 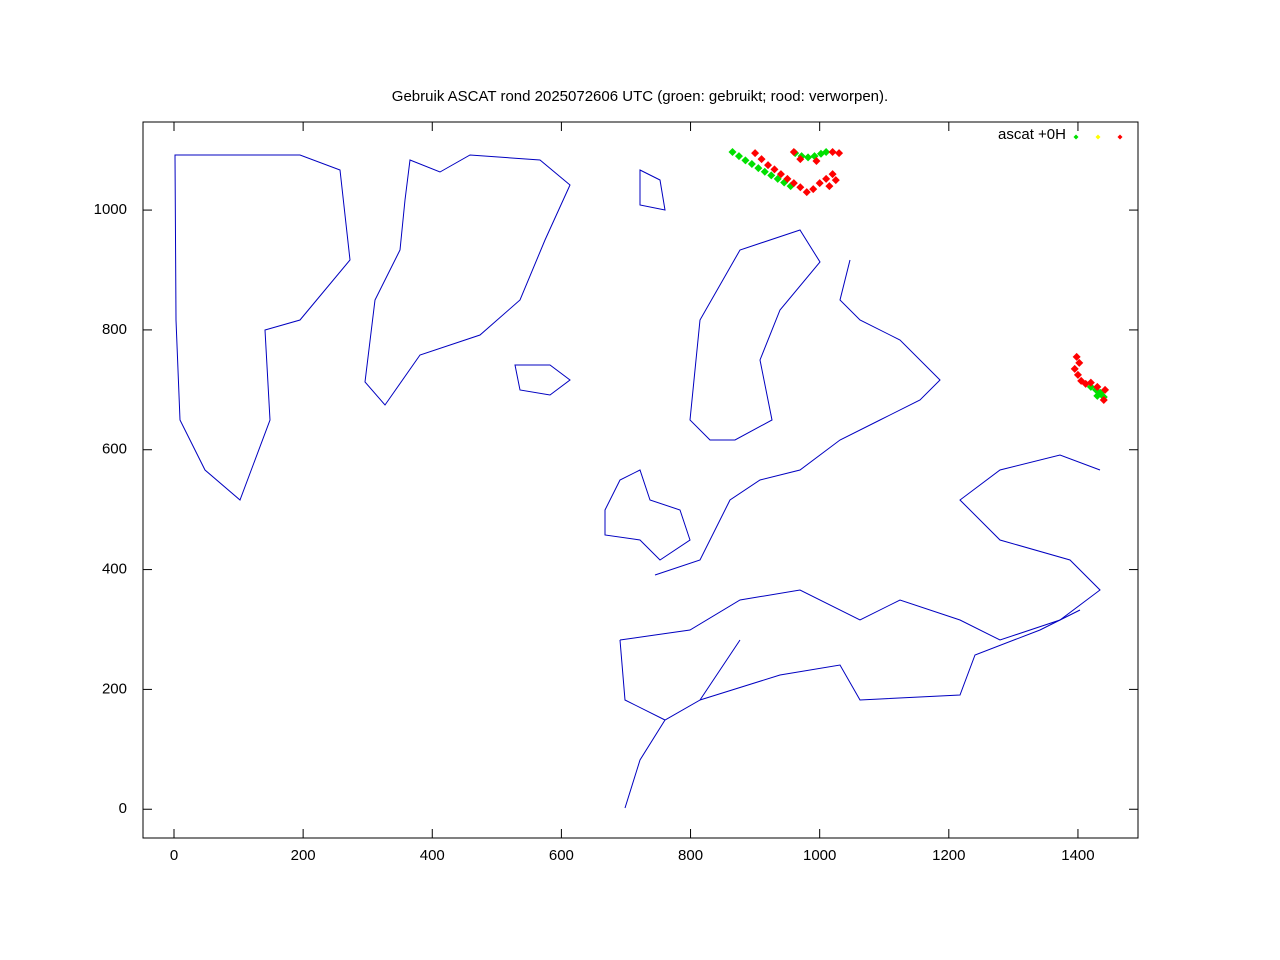 What do you see at coordinates (114, 688) in the screenshot?
I see `y-tick-label: 200` at bounding box center [114, 688].